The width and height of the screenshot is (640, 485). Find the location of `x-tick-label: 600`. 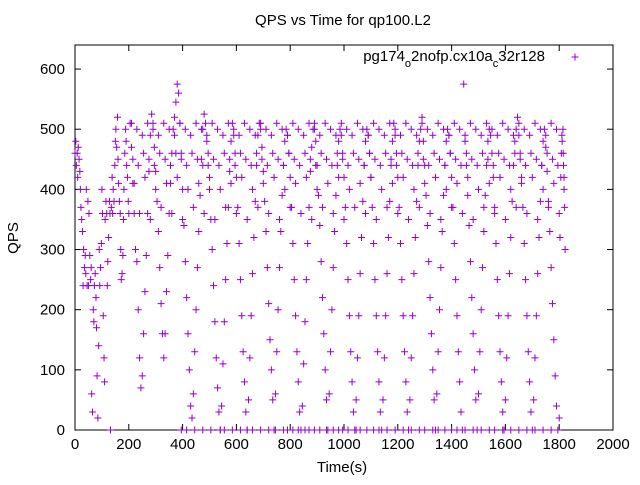

x-tick-label: 600 is located at coordinates (236, 444).